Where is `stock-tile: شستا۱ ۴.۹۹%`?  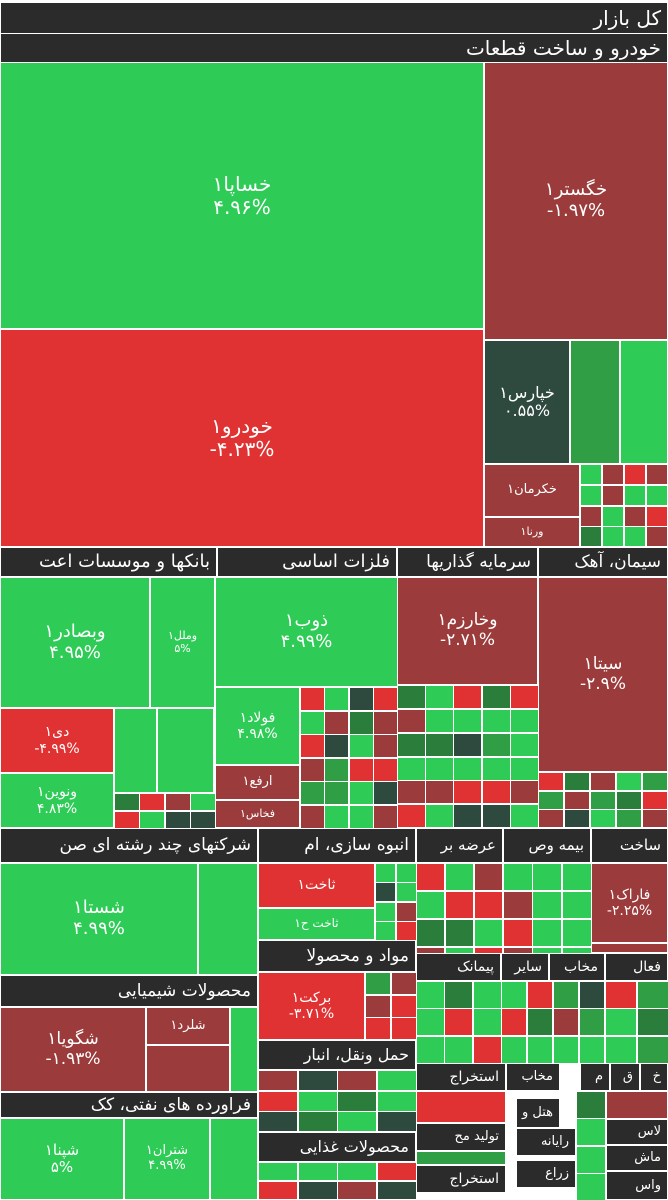
stock-tile: شستا۱ ۴.۹۹% is located at coordinates (99, 919).